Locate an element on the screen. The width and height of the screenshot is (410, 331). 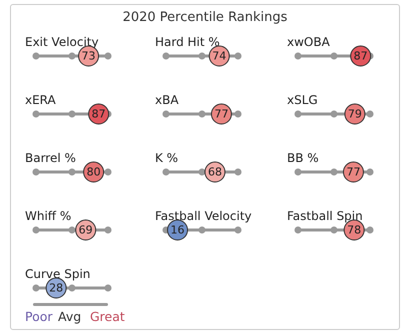
data-label: 68 is located at coordinates (215, 171).